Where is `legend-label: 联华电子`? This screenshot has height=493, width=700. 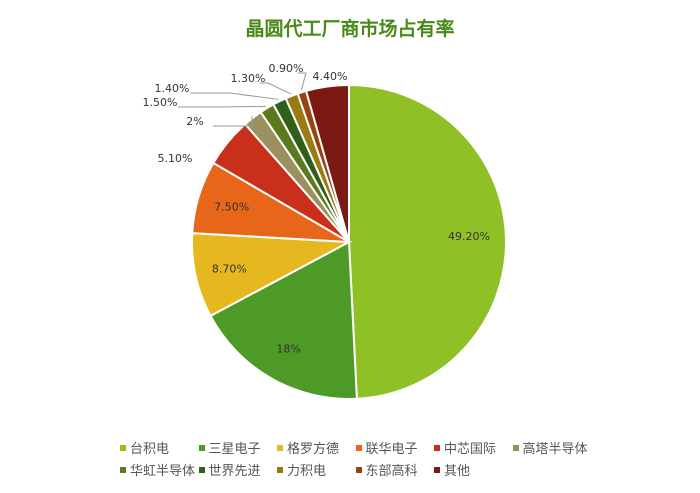
legend-label: 联华电子 is located at coordinates (391, 449).